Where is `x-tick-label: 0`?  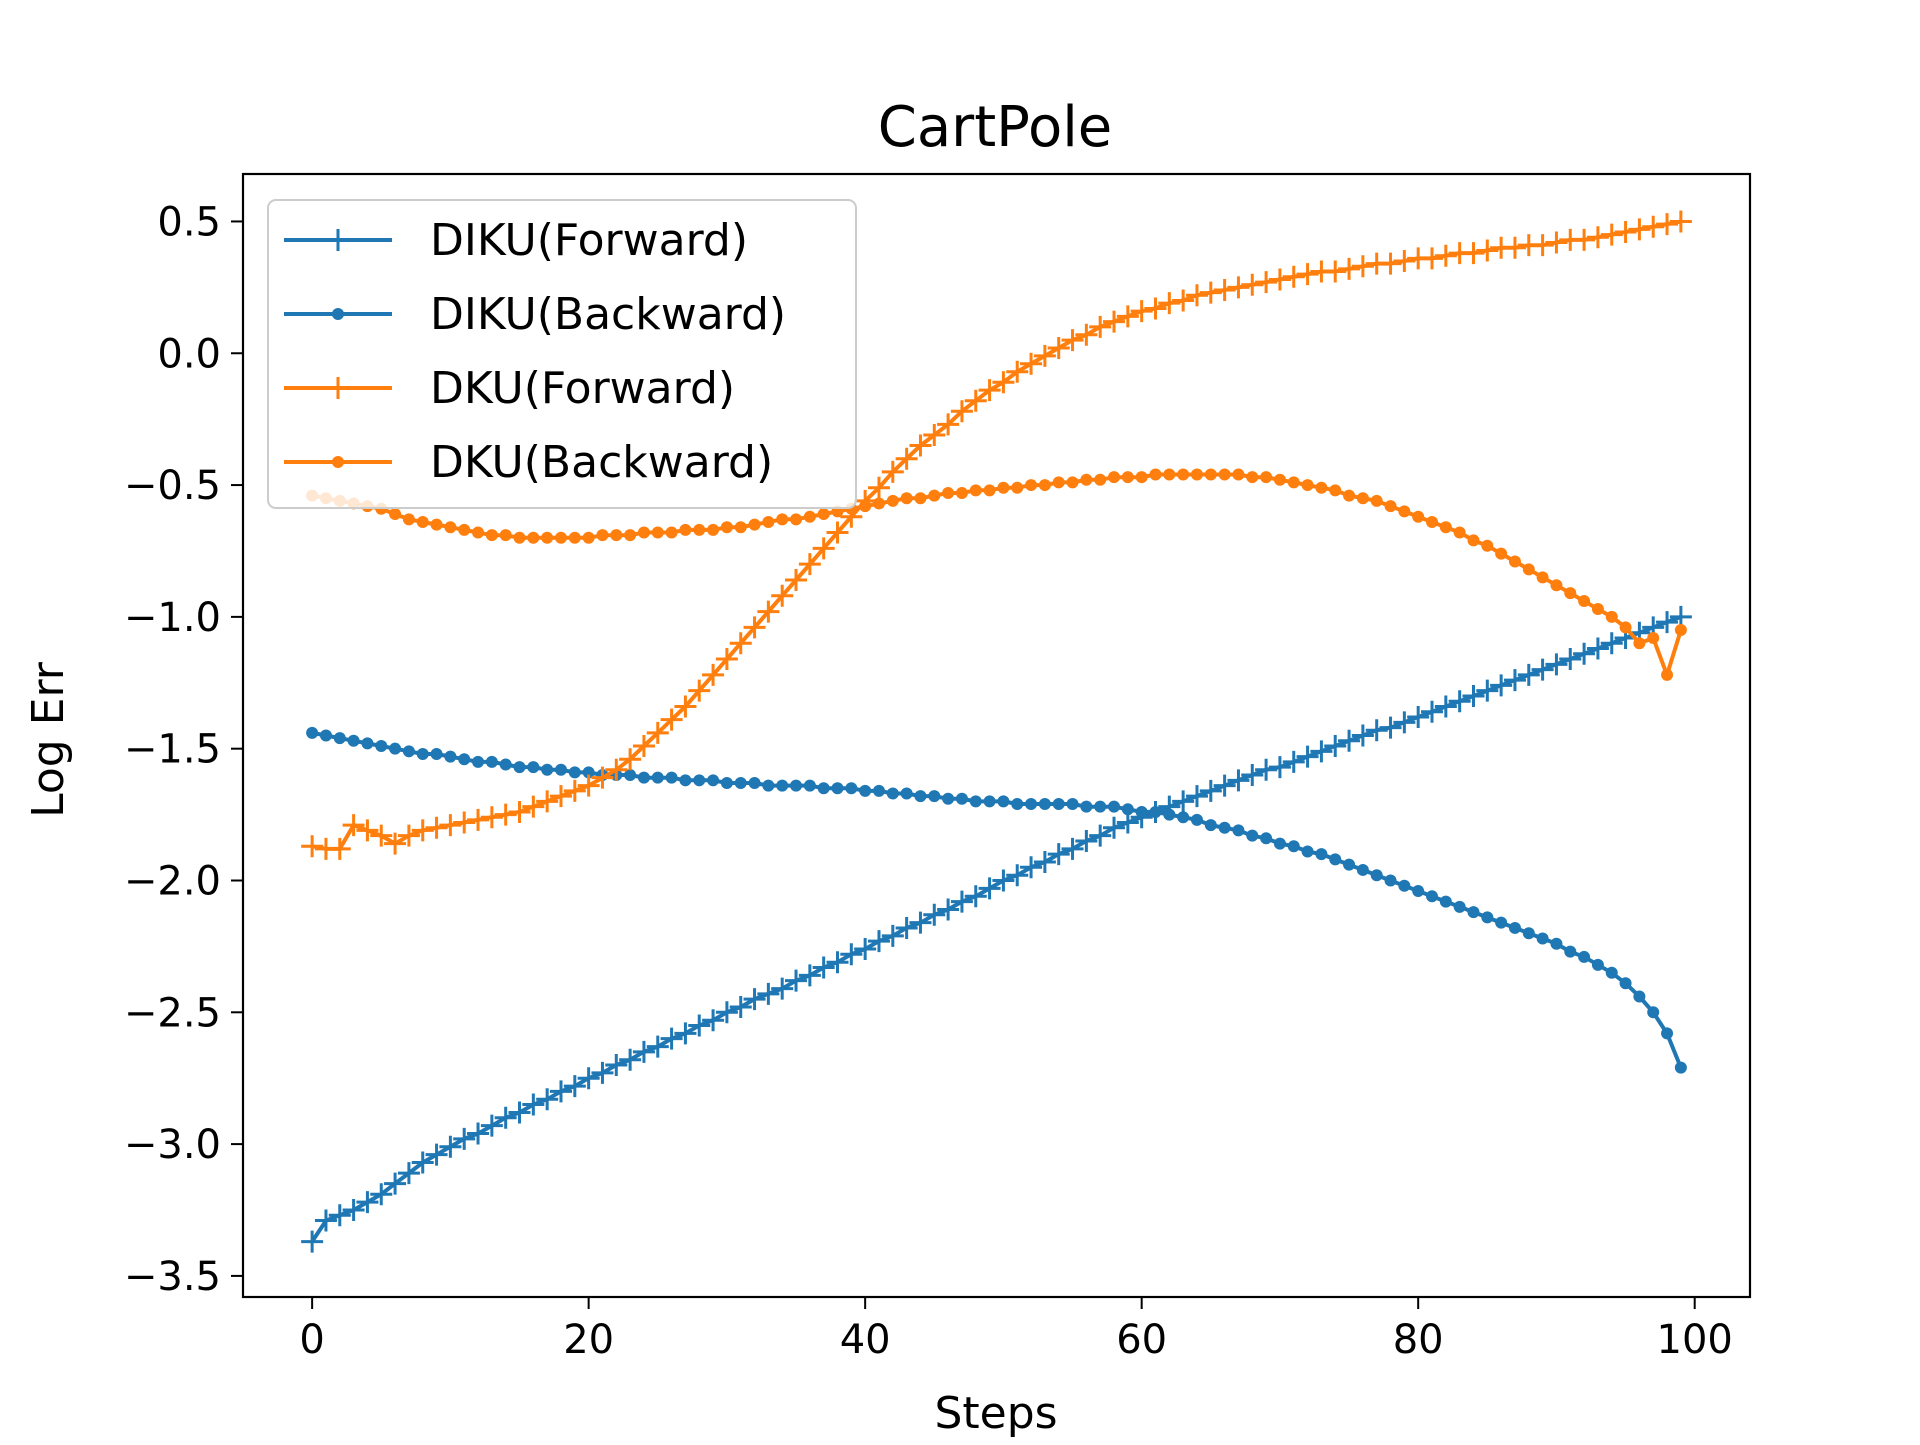
x-tick-label: 0 is located at coordinates (311, 1340).